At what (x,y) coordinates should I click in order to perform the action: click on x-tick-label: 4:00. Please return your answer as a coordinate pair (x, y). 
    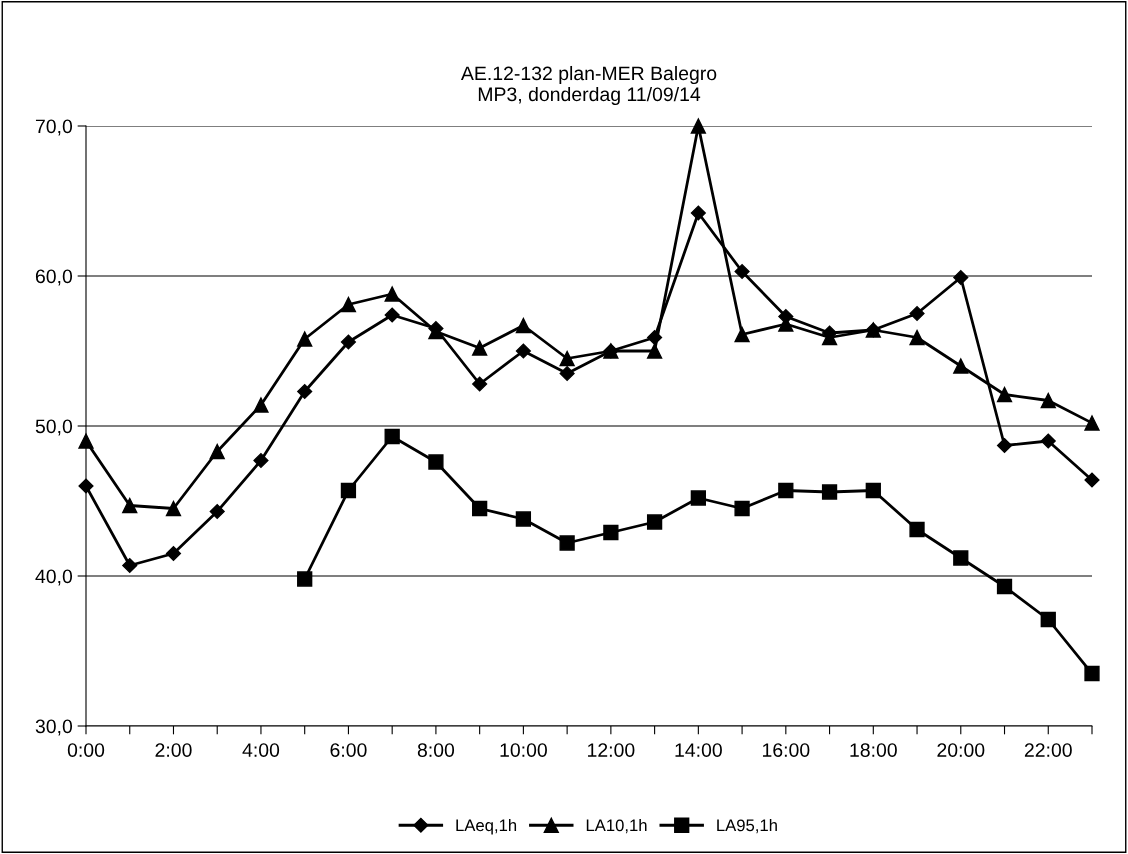
    Looking at the image, I should click on (261, 750).